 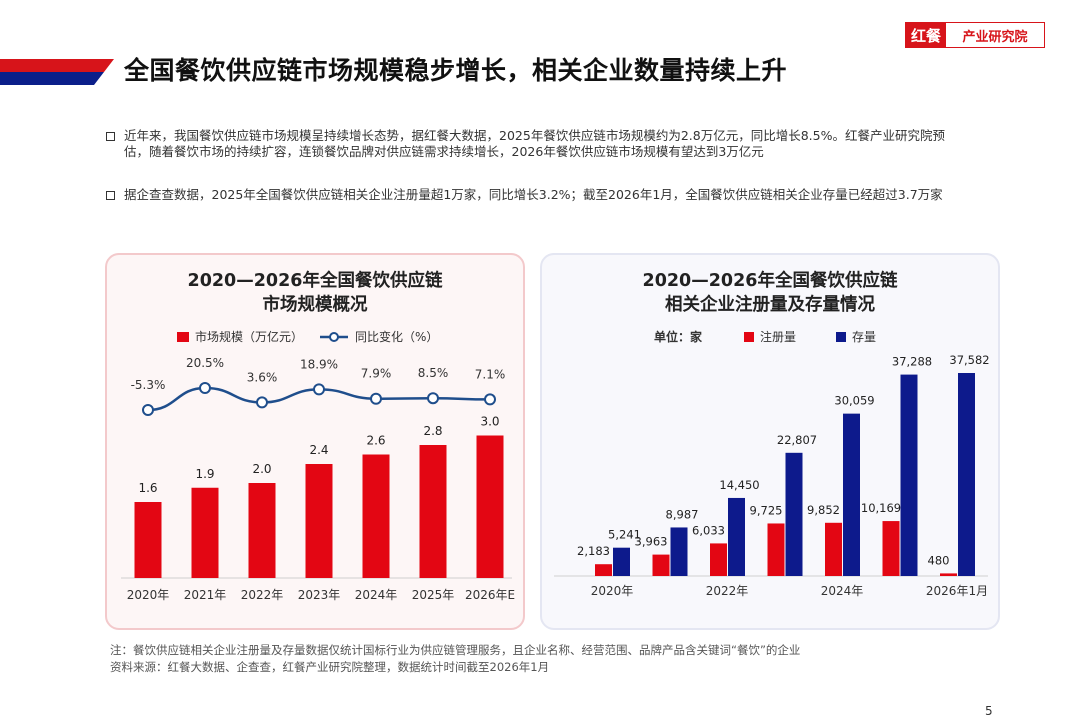 What do you see at coordinates (708, 530) in the screenshot?
I see `registered-value-label: 6,033` at bounding box center [708, 530].